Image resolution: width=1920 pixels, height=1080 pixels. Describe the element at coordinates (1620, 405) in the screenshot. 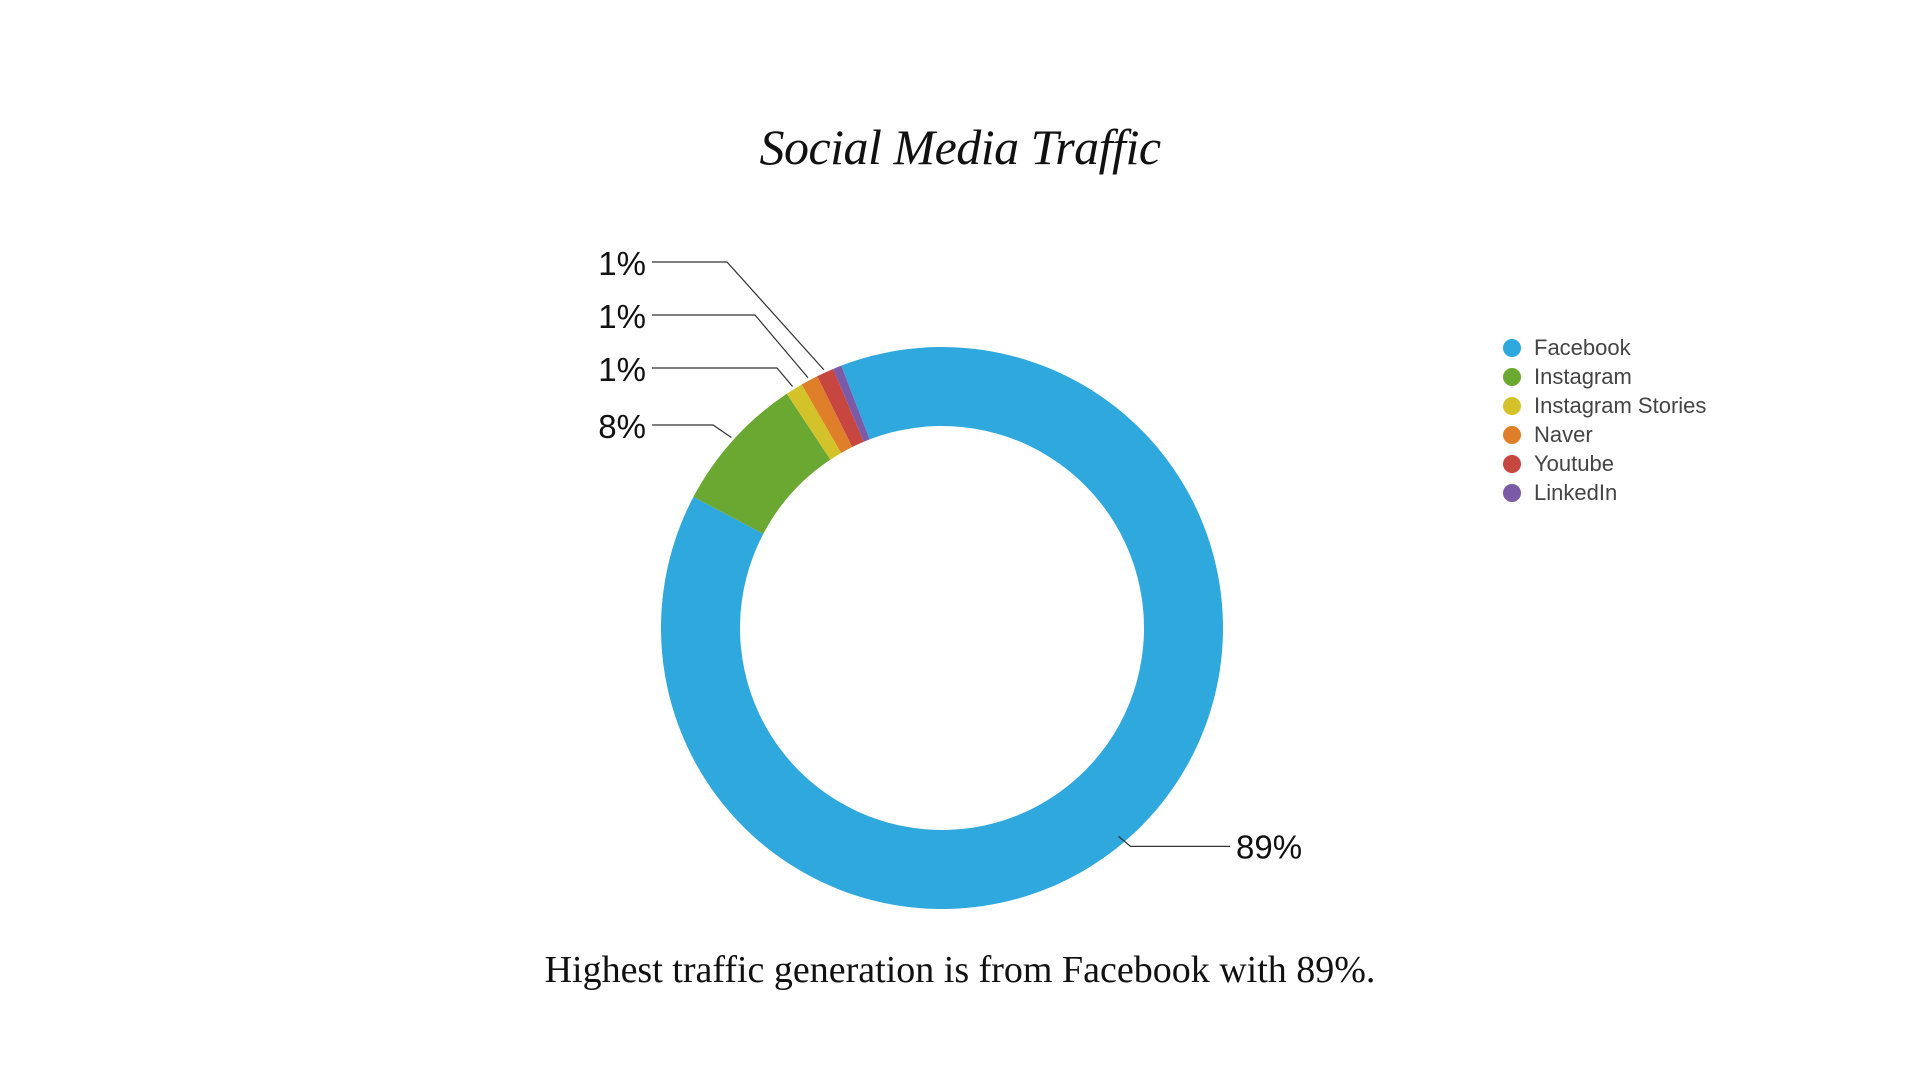

I see `legend-label: Instagram Stories` at that location.